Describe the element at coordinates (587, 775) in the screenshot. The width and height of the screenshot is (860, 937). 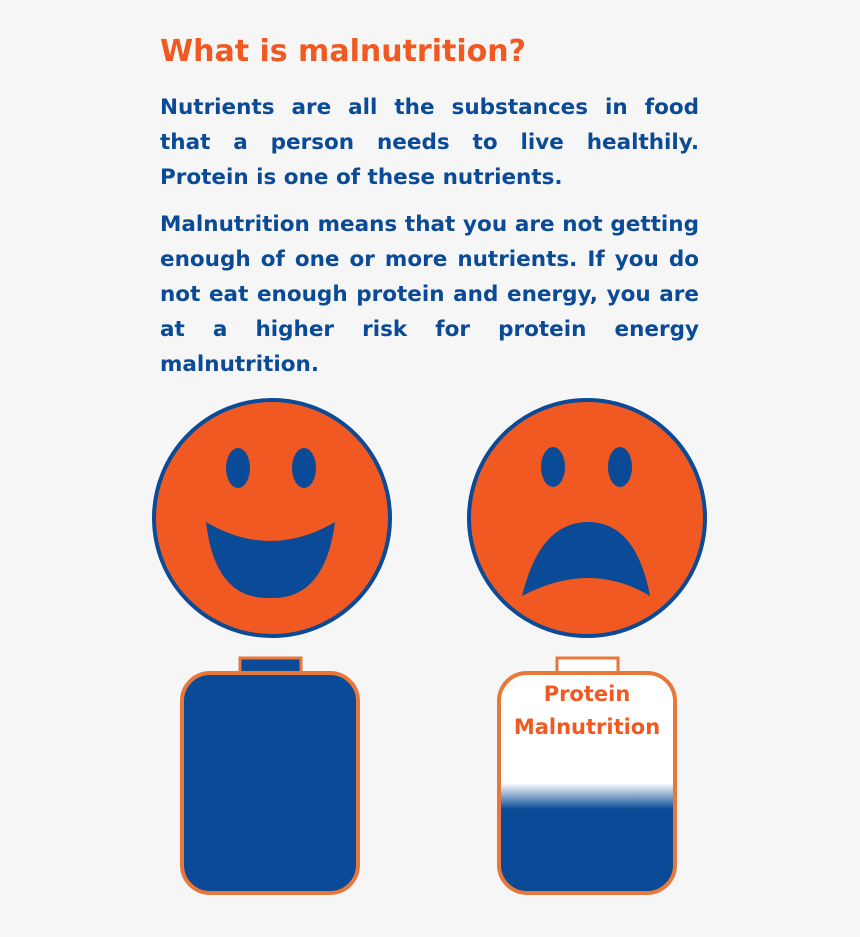
I see `low-battery: Protein Malnutrition` at that location.